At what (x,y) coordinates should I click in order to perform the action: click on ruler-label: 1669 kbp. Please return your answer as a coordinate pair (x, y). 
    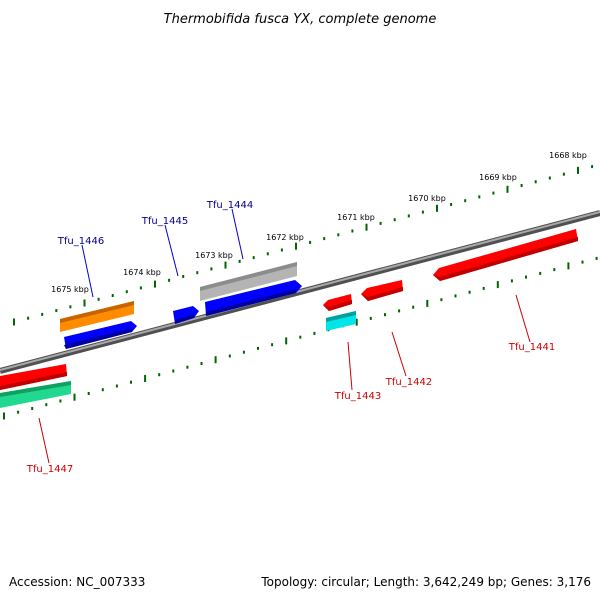
    Looking at the image, I should click on (498, 177).